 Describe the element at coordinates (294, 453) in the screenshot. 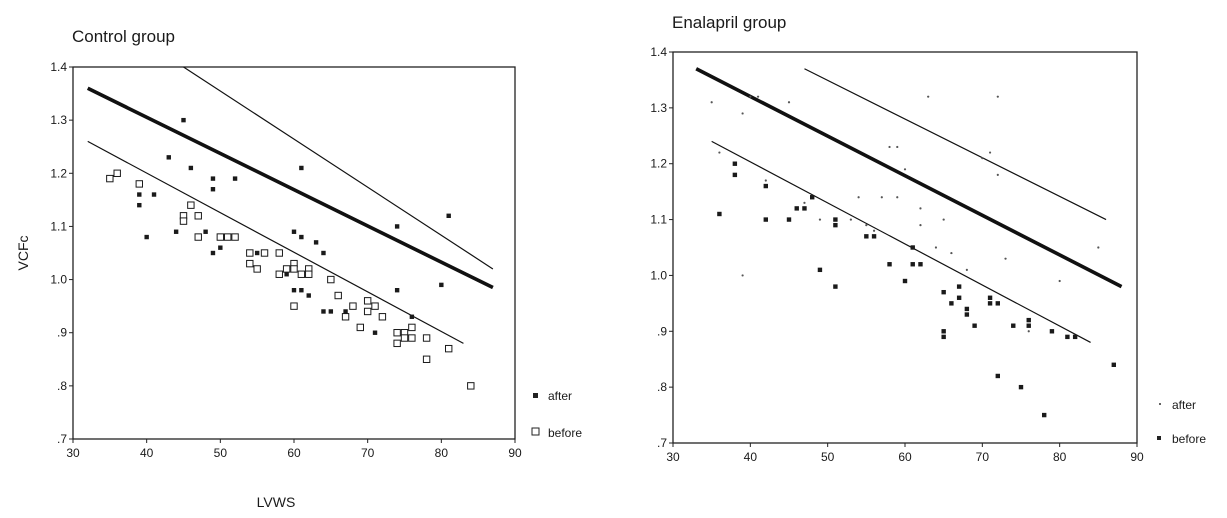

I see `x-tick-label: 60` at that location.